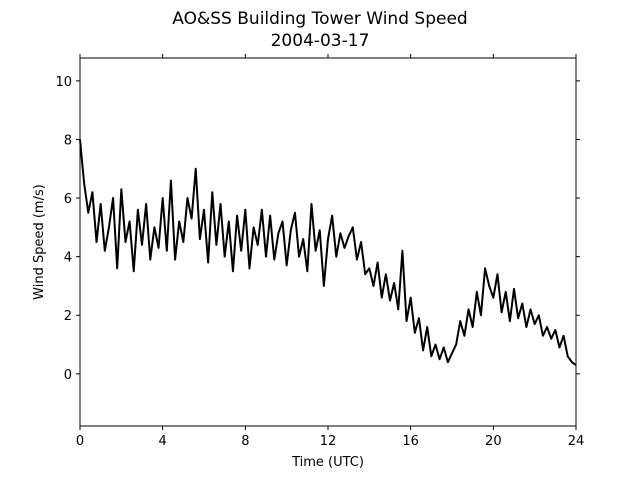 This screenshot has width=640, height=480. What do you see at coordinates (39, 242) in the screenshot?
I see `y-axis-label: Wind Speed (m/s)` at bounding box center [39, 242].